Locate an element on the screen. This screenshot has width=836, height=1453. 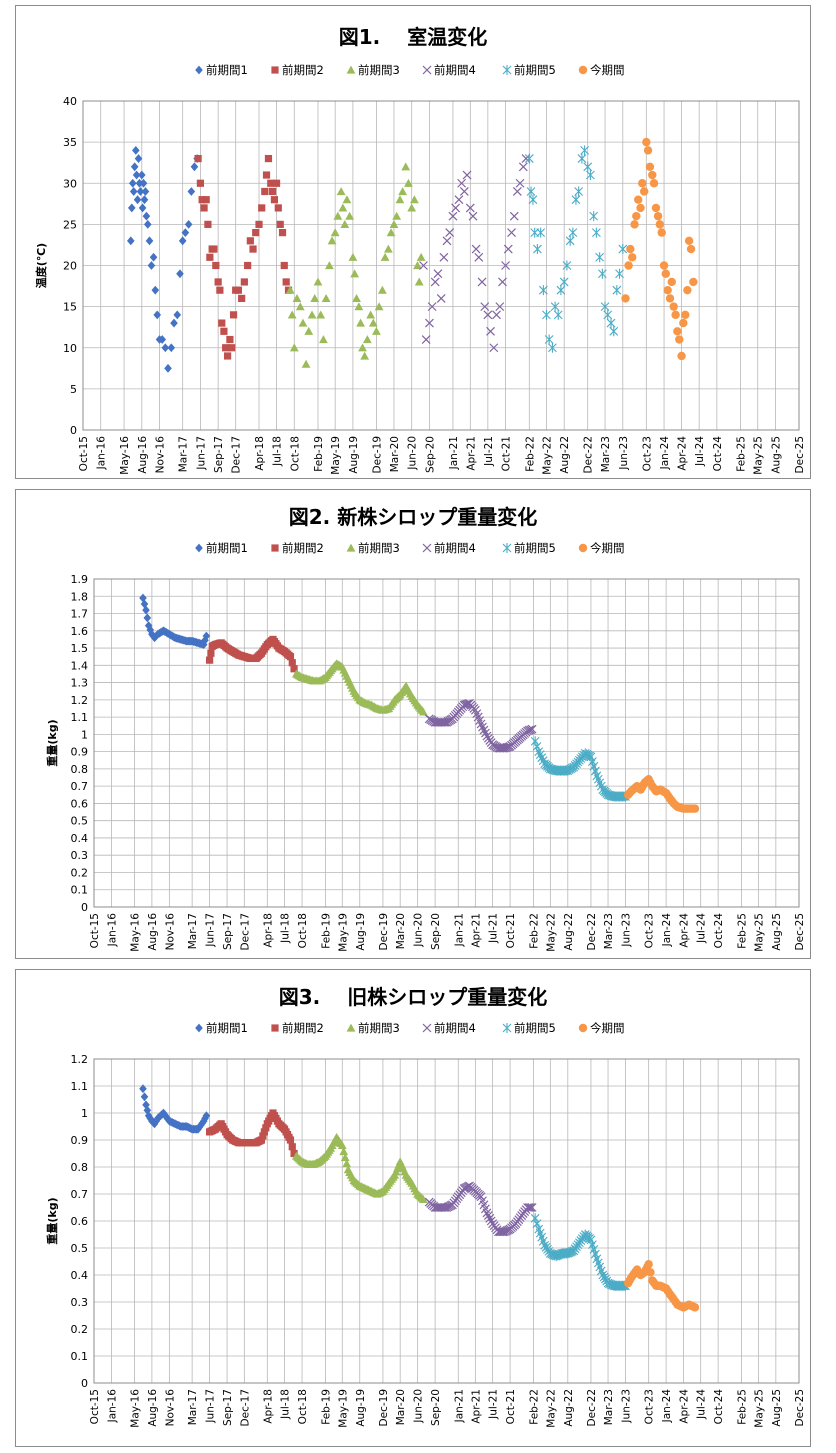
x-tick-label: Dec-17 is located at coordinates (245, 931).